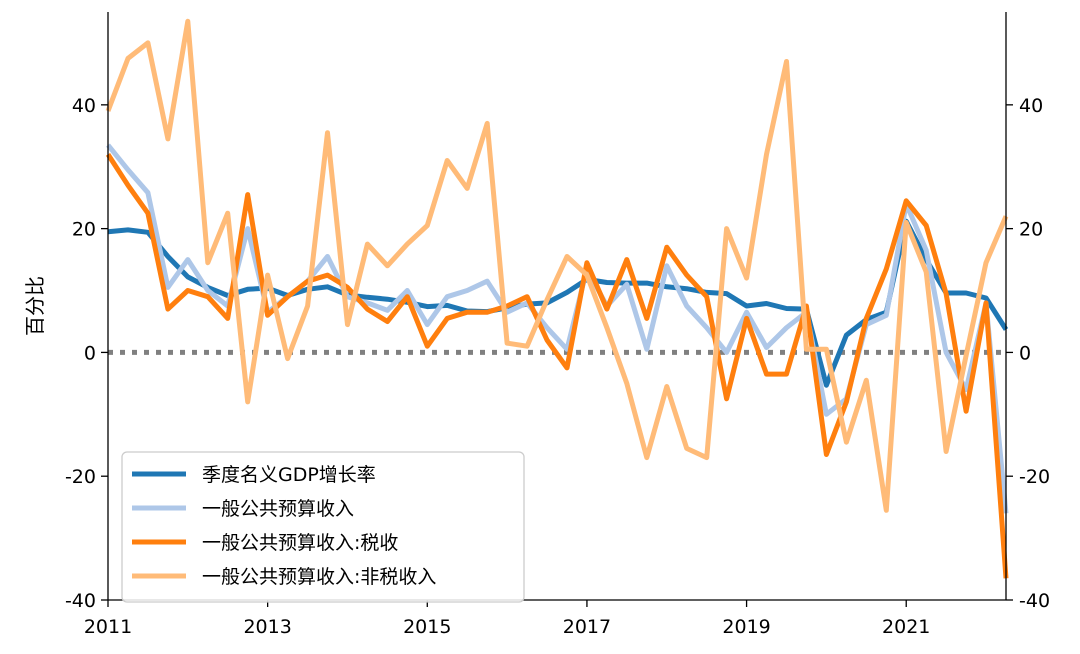  What do you see at coordinates (906, 627) in the screenshot?
I see `x-tick-label: 2021` at bounding box center [906, 627].